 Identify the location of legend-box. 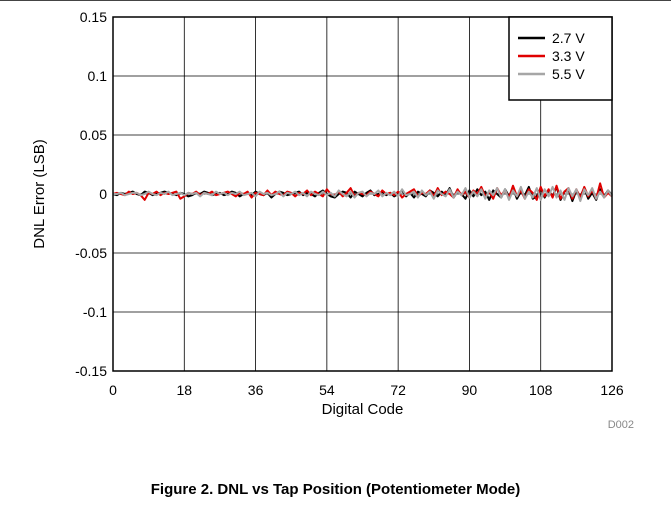
(560, 58).